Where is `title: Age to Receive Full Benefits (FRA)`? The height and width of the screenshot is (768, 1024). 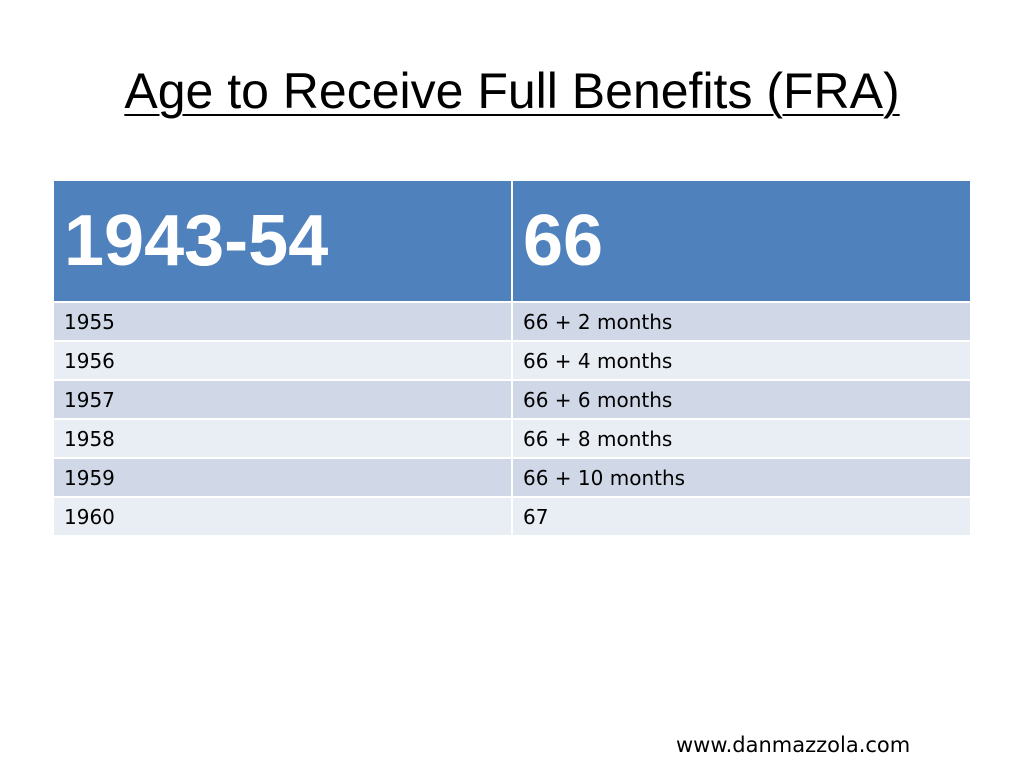
title: Age to Receive Full Benefits (FRA) is located at coordinates (512, 91).